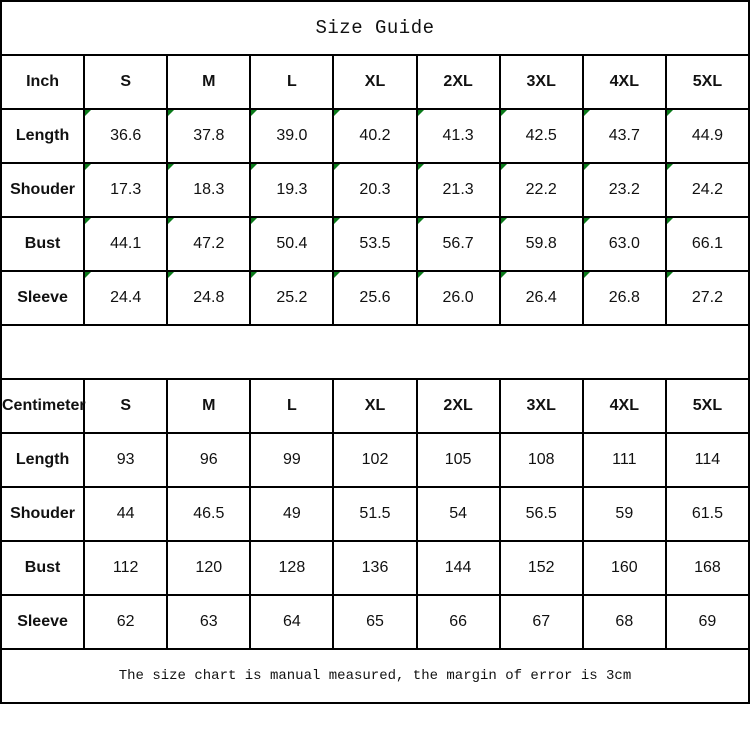 The width and height of the screenshot is (751, 730). I want to click on measurement-value: 18.3, so click(209, 190).